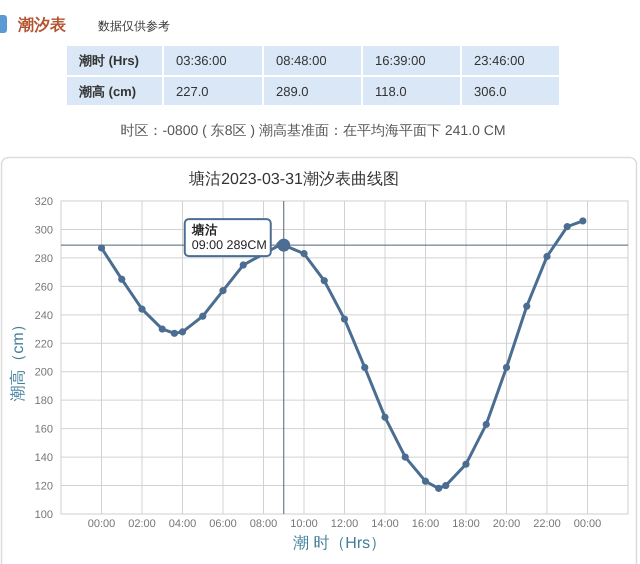 This screenshot has width=640, height=564. What do you see at coordinates (301, 60) in the screenshot?
I see `text: 08:48:00` at bounding box center [301, 60].